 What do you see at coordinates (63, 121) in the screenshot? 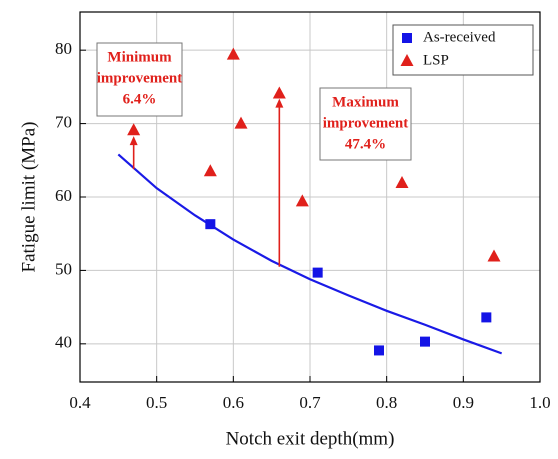
I see `y-tick-label: 70` at bounding box center [63, 121].